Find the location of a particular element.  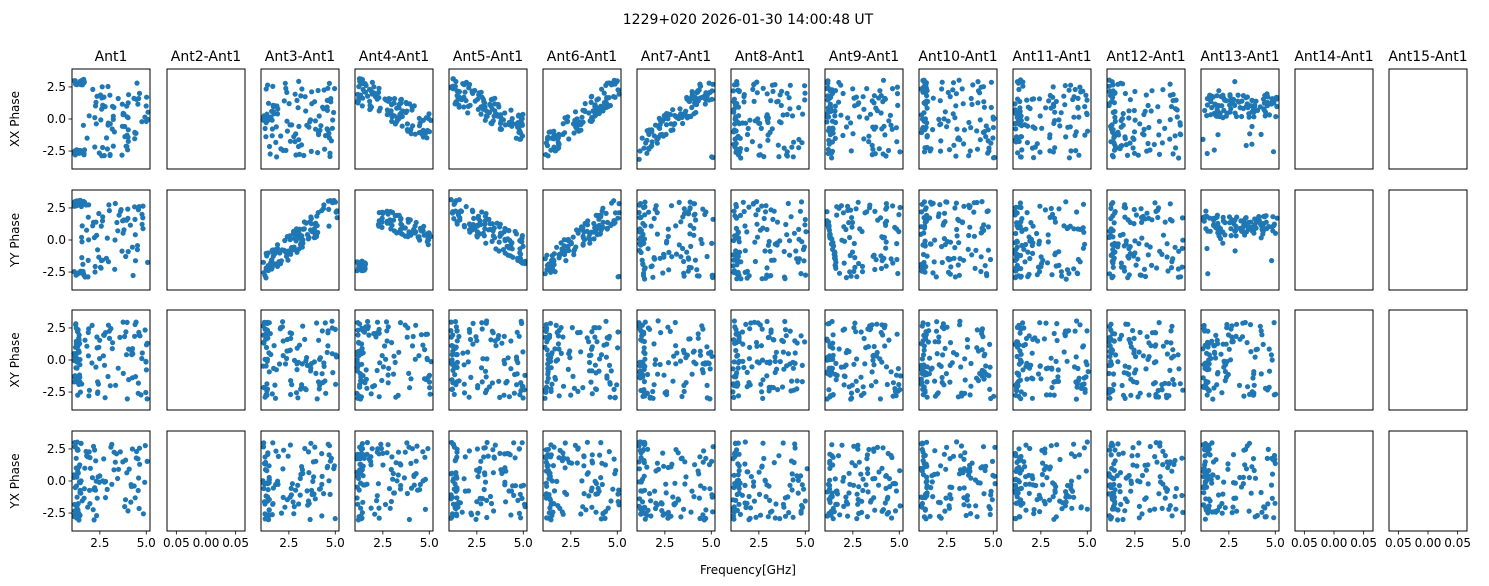

panel-r1-c3 is located at coordinates (394, 240).